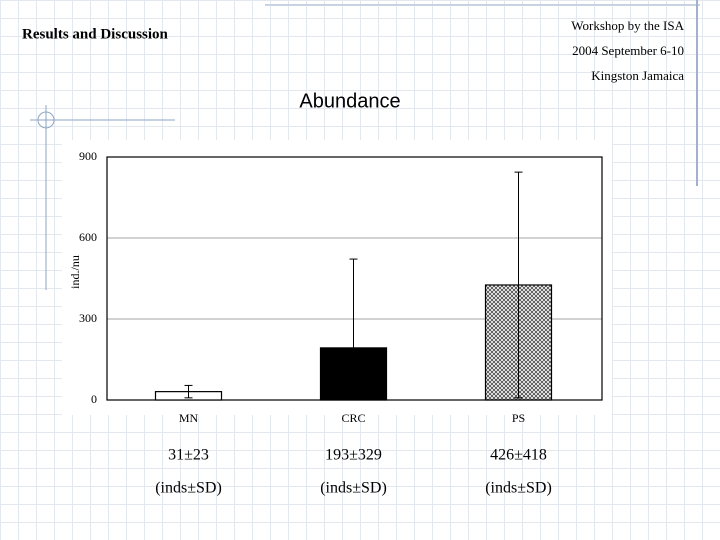 Image resolution: width=720 pixels, height=540 pixels. What do you see at coordinates (518, 418) in the screenshot?
I see `x-tick-label: PS` at bounding box center [518, 418].